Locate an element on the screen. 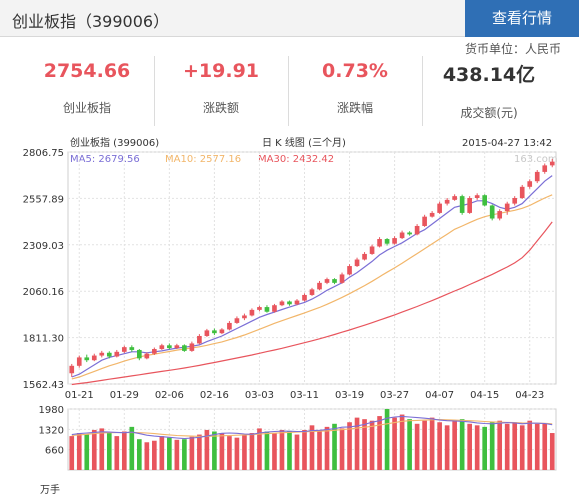  stat-label: 成交额(元) is located at coordinates (489, 113).